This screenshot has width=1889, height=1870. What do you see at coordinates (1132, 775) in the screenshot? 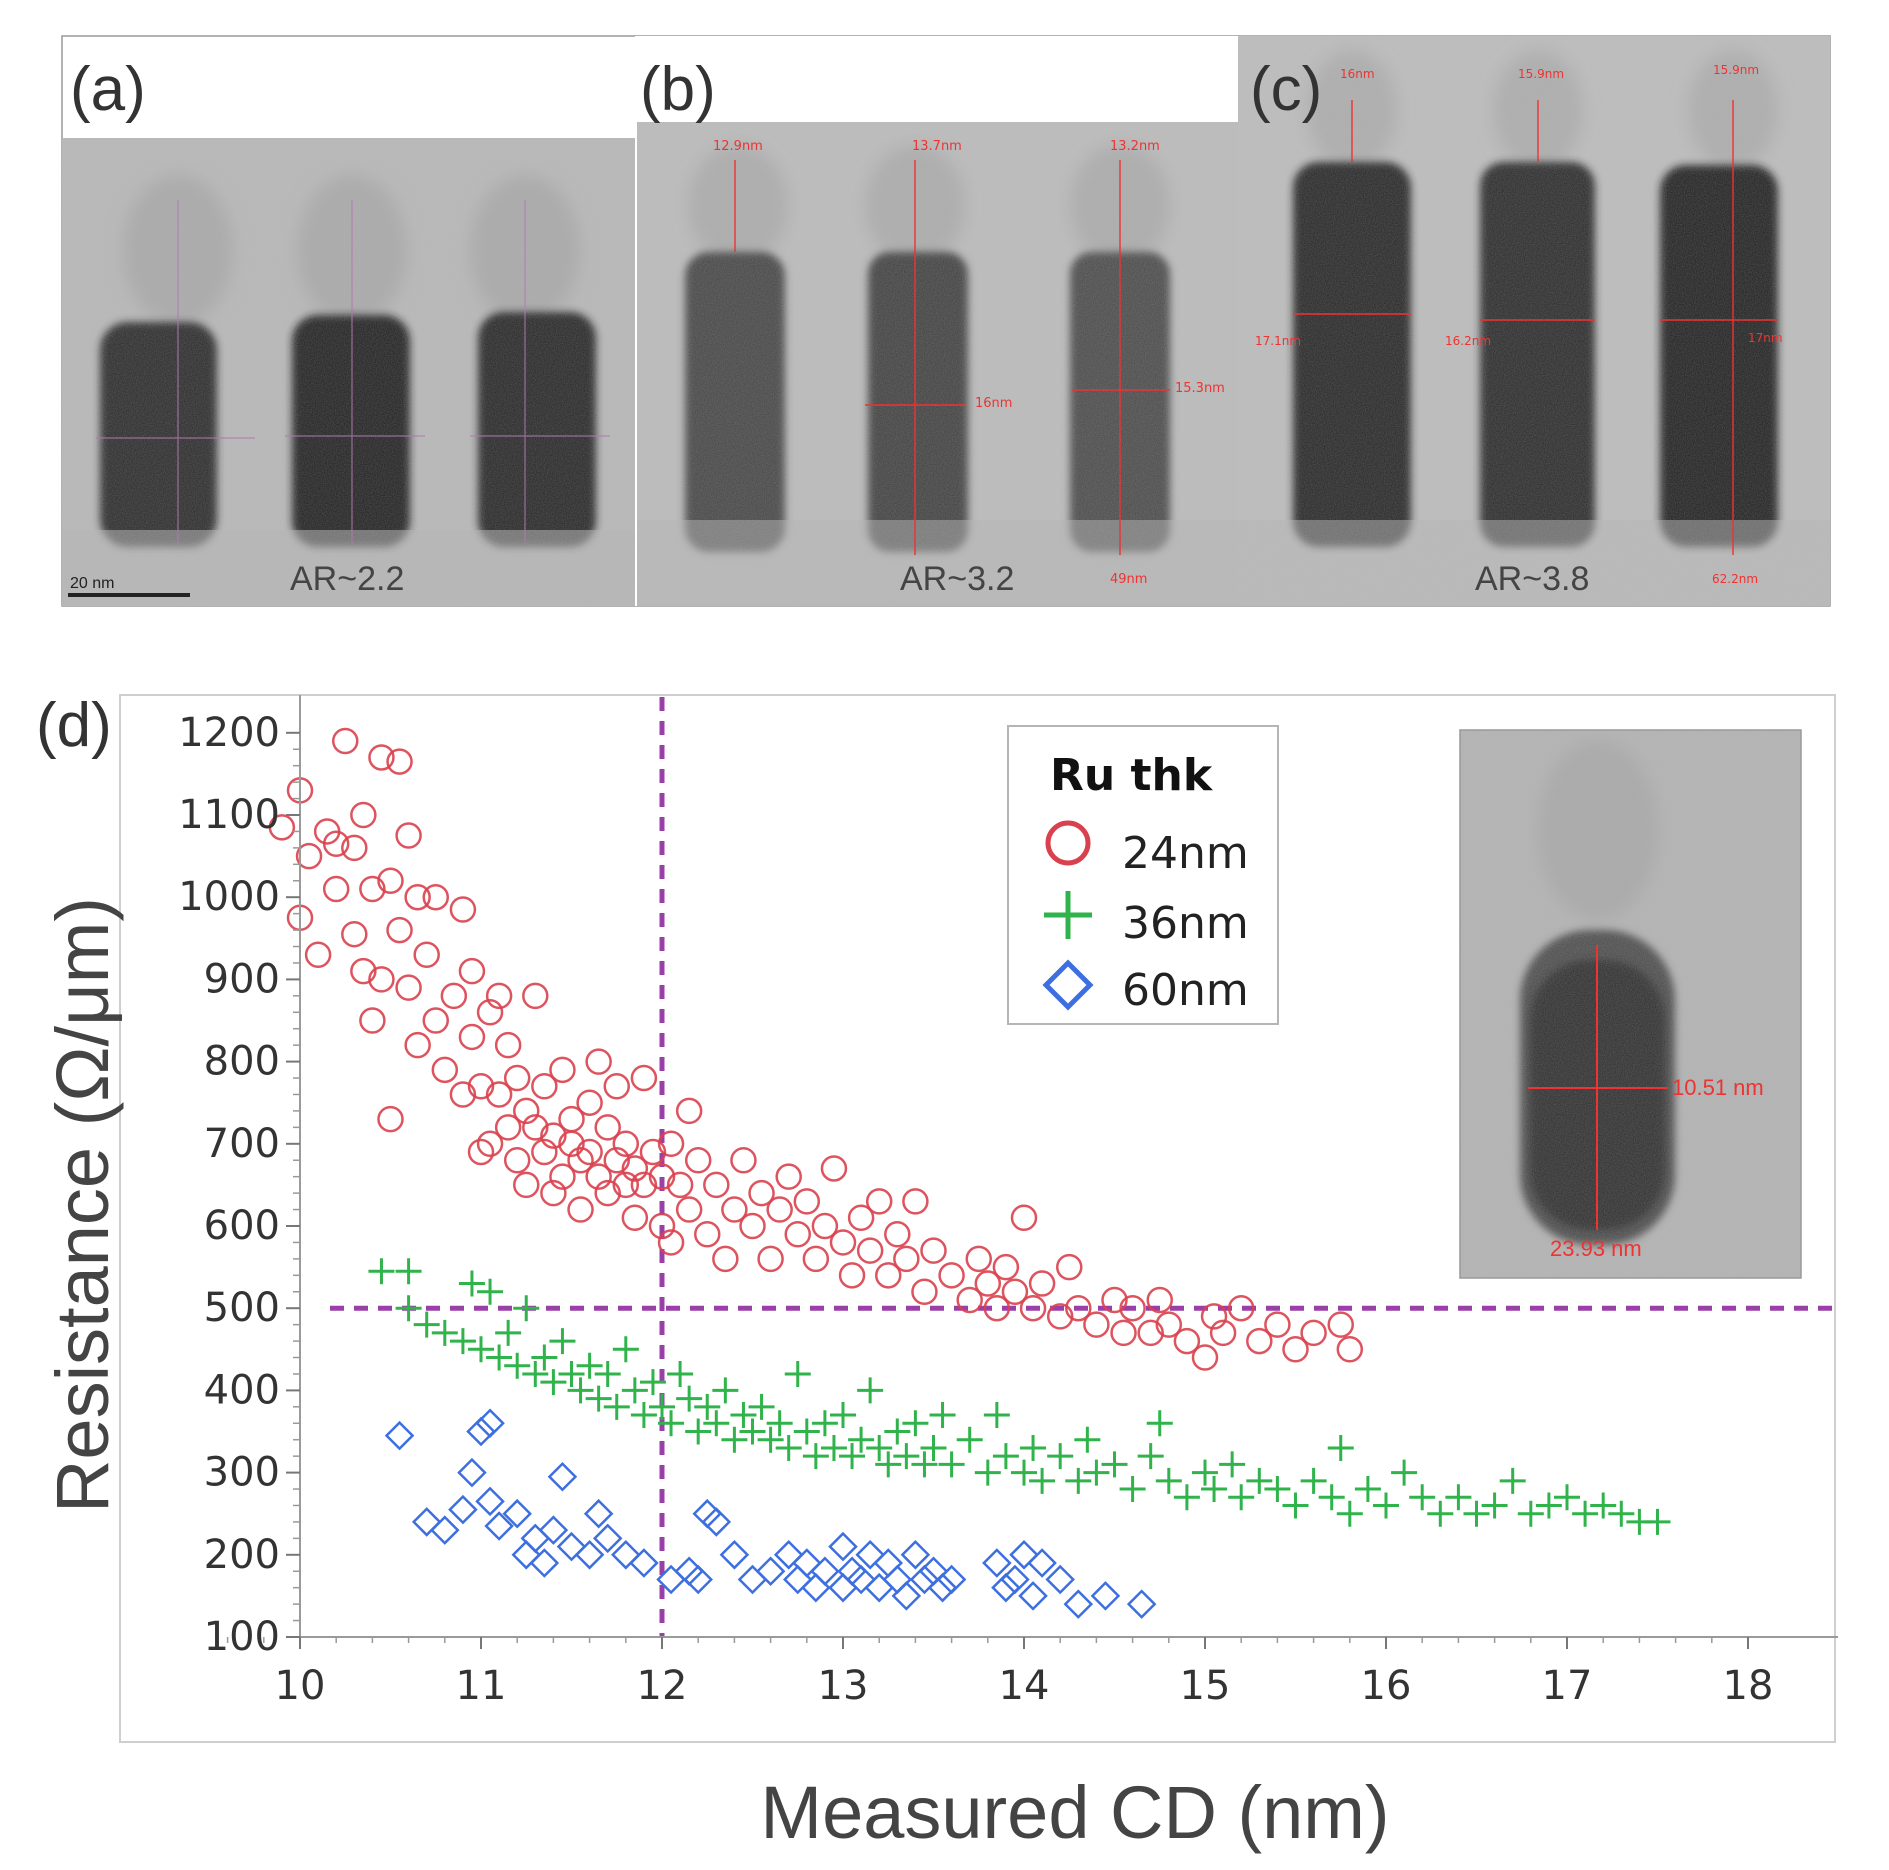
I see `legend-title: Ru thk` at bounding box center [1132, 775].